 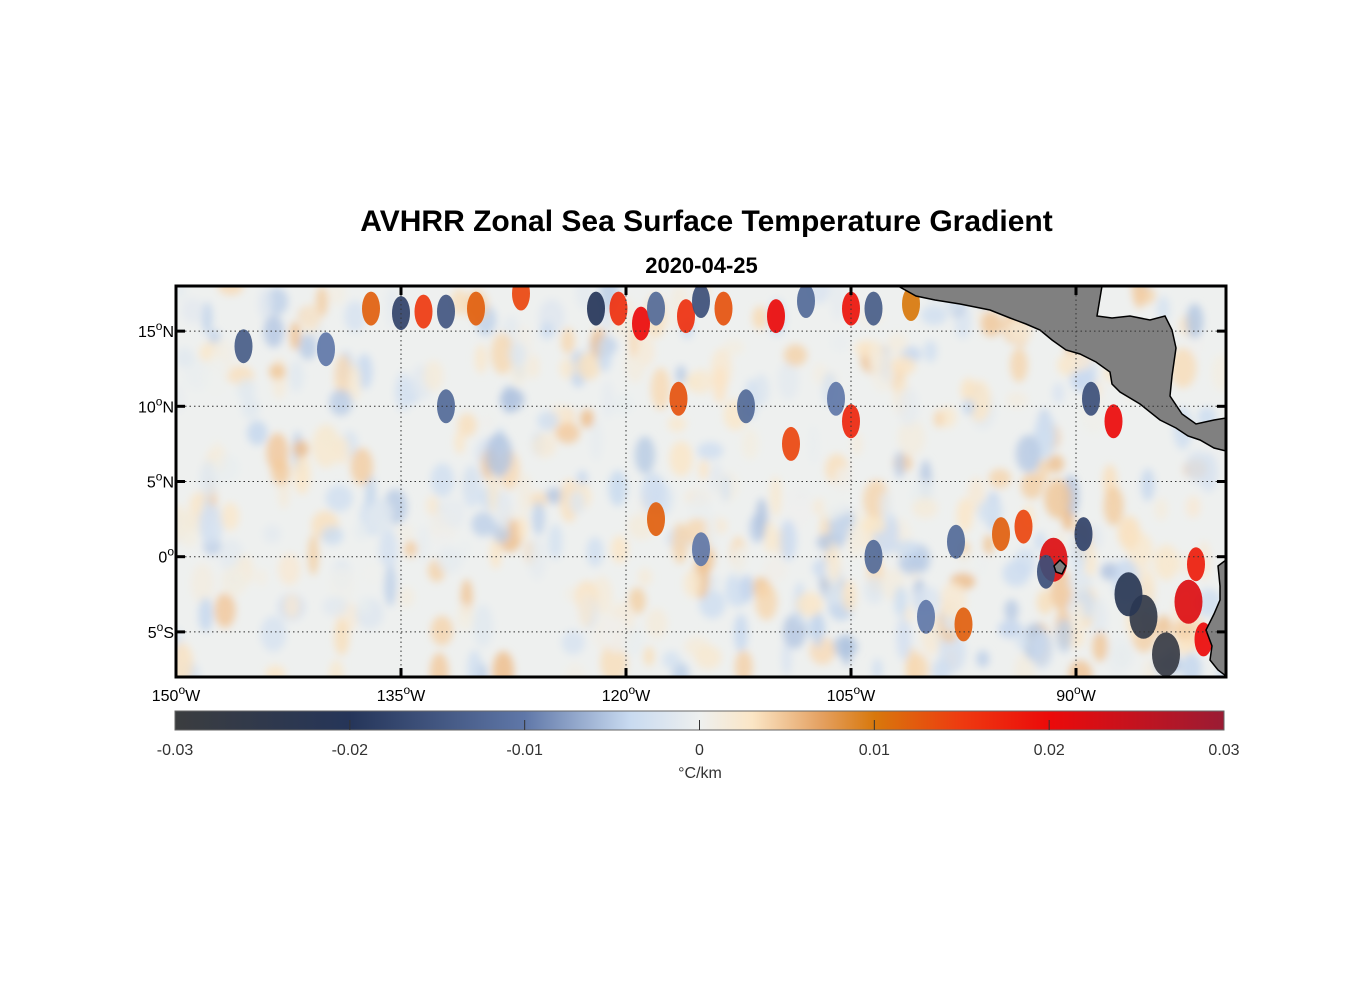 What do you see at coordinates (851, 694) in the screenshot?
I see `lon-tick-label: 105oW` at bounding box center [851, 694].